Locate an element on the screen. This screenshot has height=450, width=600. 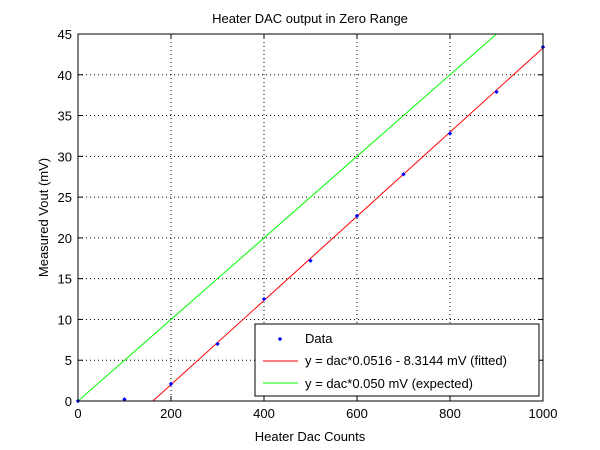
y-tick-label: 0 is located at coordinates (68, 401).